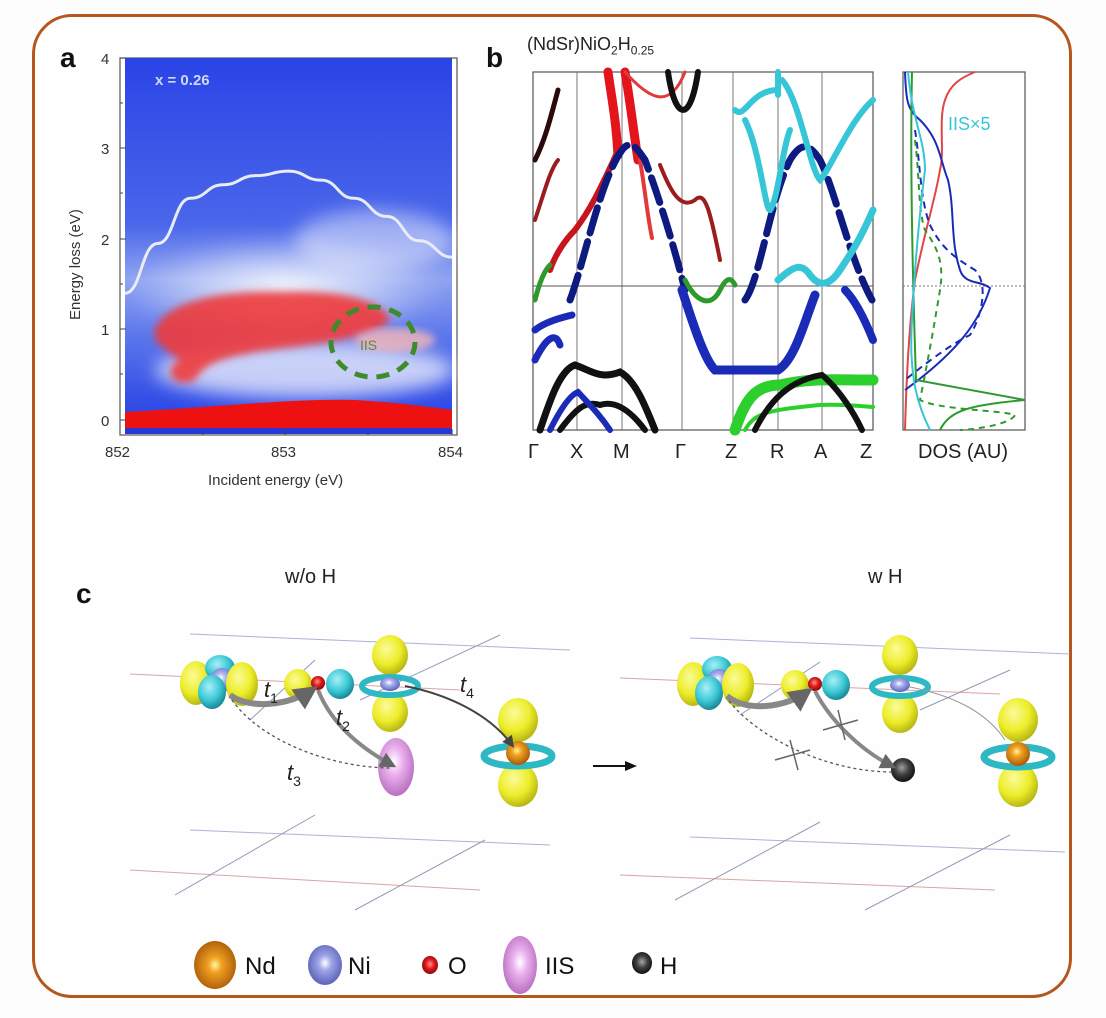  I want to click on elastic-line, so click(288, 413).